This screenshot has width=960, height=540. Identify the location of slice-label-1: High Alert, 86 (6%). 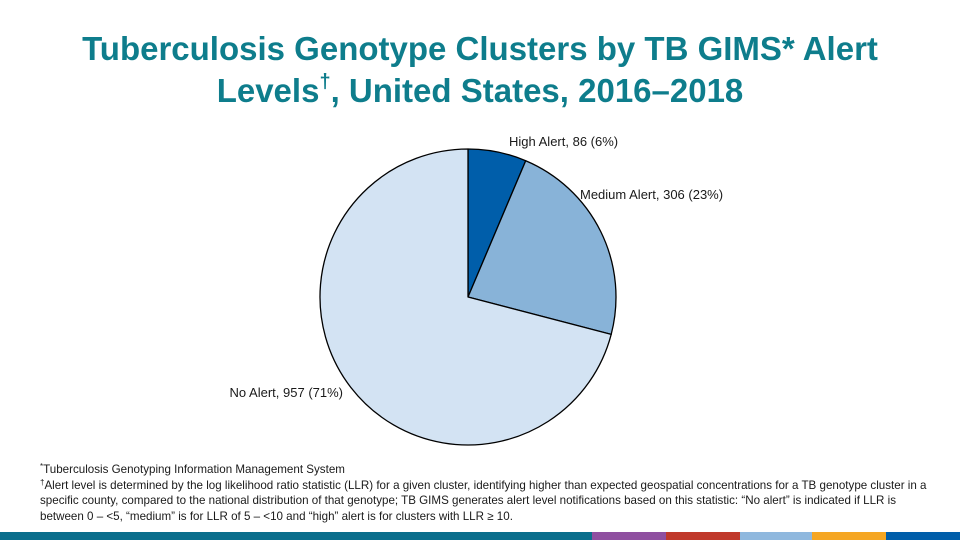
(563, 141).